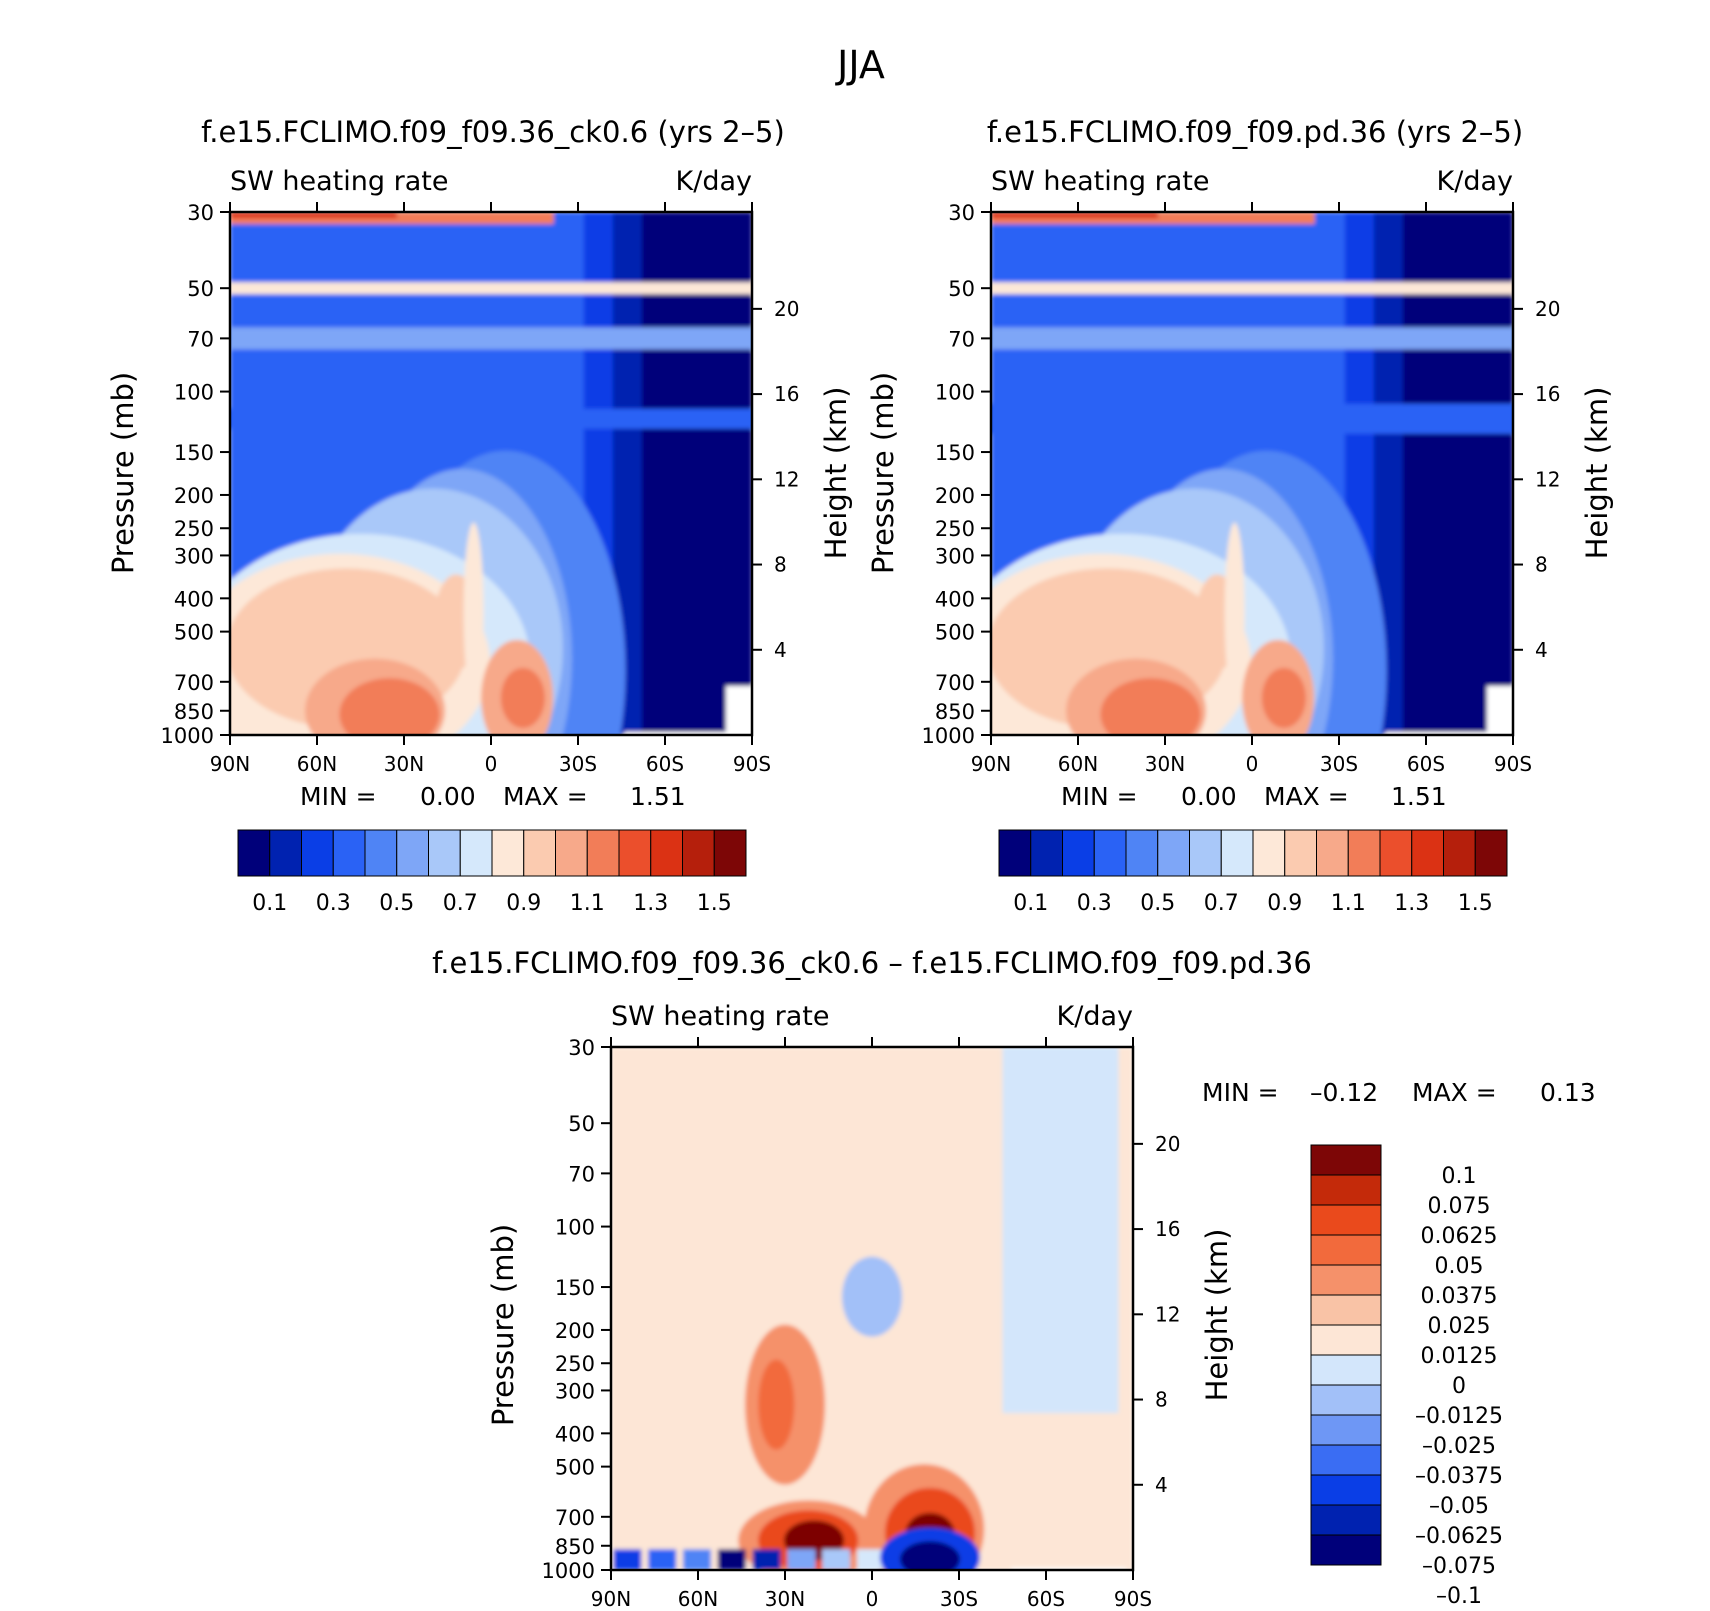 This screenshot has height=1611, width=1710. Describe the element at coordinates (1459, 1536) in the screenshot. I see `colorbar-label: –0.0625` at that location.